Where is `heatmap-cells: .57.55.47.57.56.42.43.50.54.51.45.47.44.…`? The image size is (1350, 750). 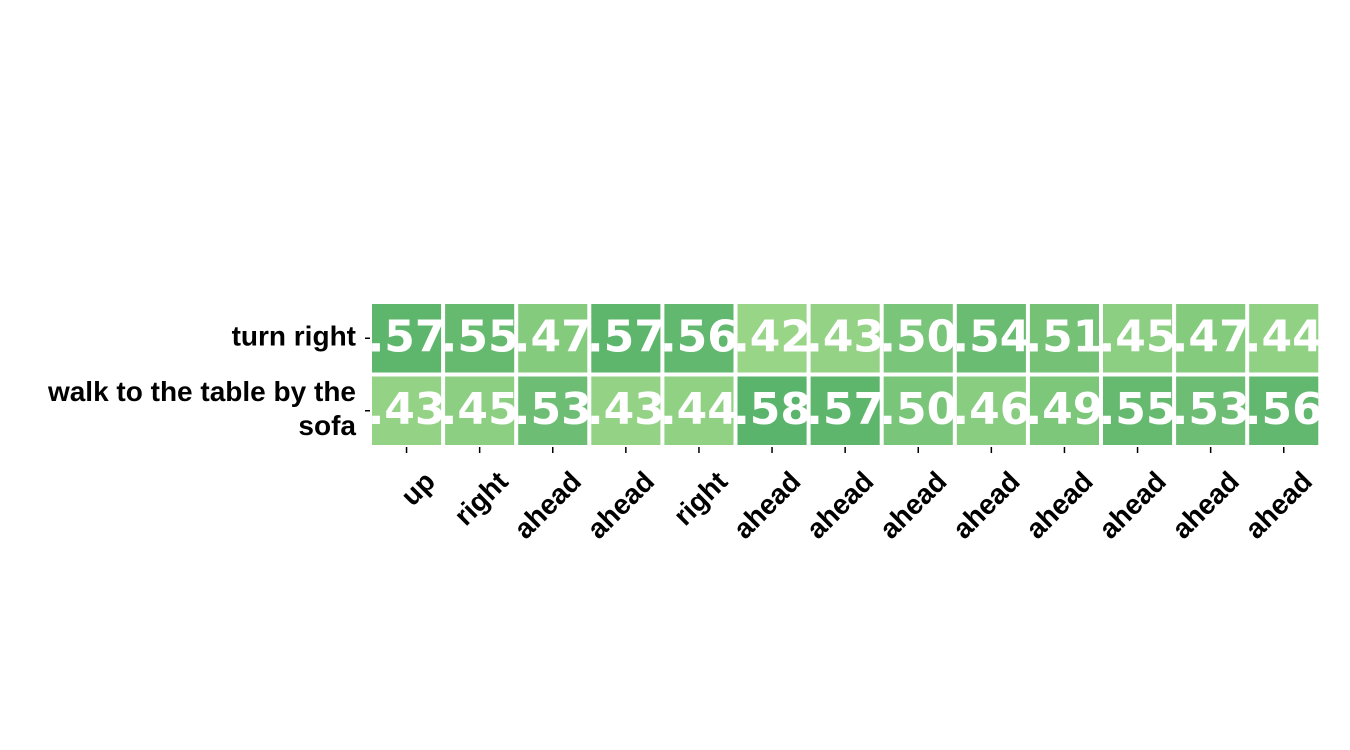 heatmap-cells: .57.55.47.57.56.42.43.50.54.51.45.47.44.… is located at coordinates (845, 374).